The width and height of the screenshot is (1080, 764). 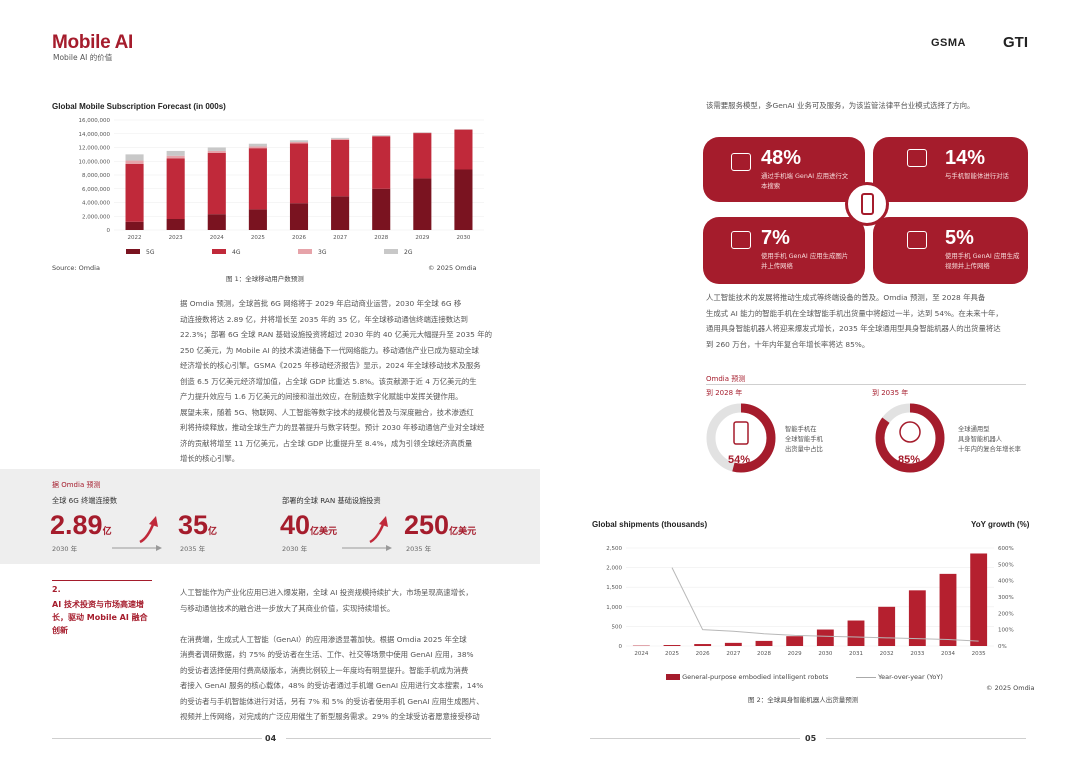 What do you see at coordinates (388, 738) in the screenshot?
I see `footer-rule-left-b` at bounding box center [388, 738].